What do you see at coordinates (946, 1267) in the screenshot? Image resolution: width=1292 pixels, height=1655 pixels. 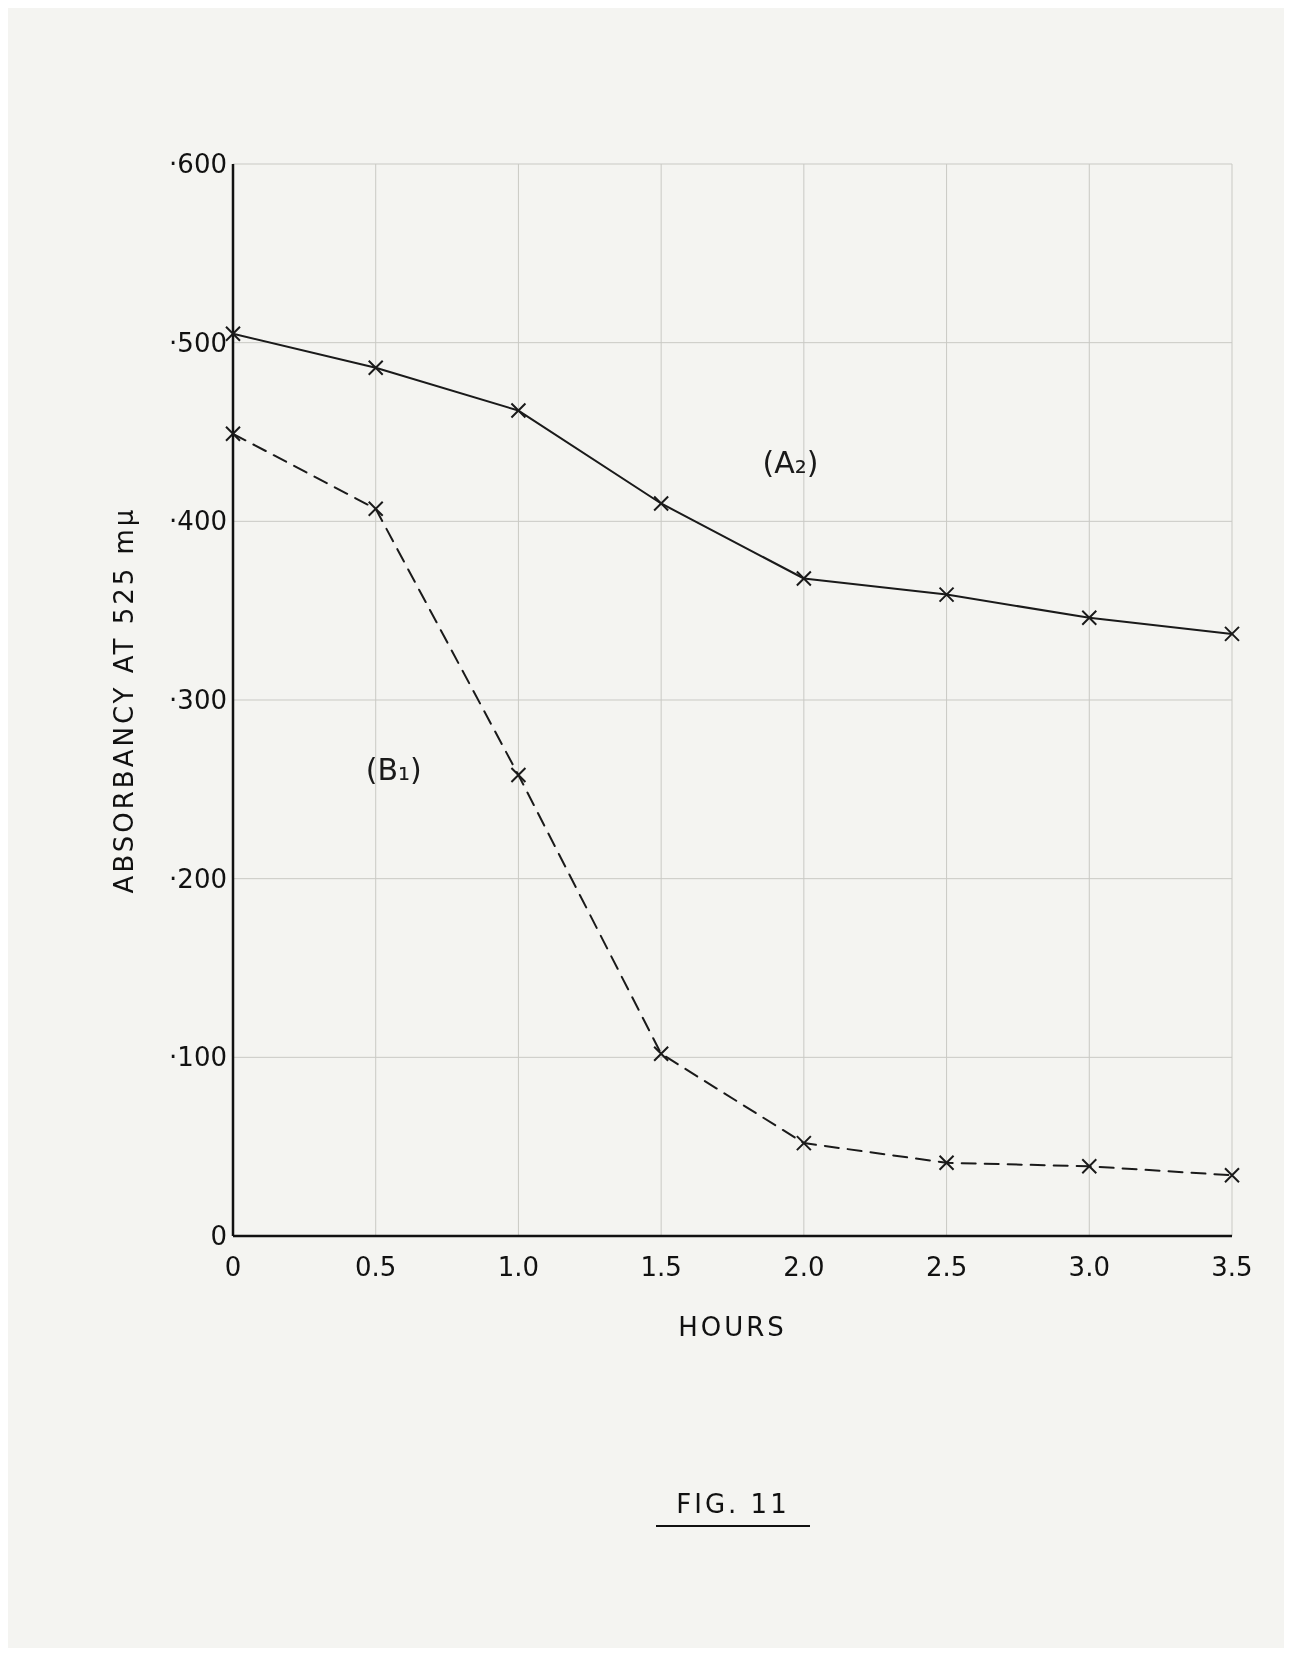 I see `x-tick-label: 2.5` at bounding box center [946, 1267].